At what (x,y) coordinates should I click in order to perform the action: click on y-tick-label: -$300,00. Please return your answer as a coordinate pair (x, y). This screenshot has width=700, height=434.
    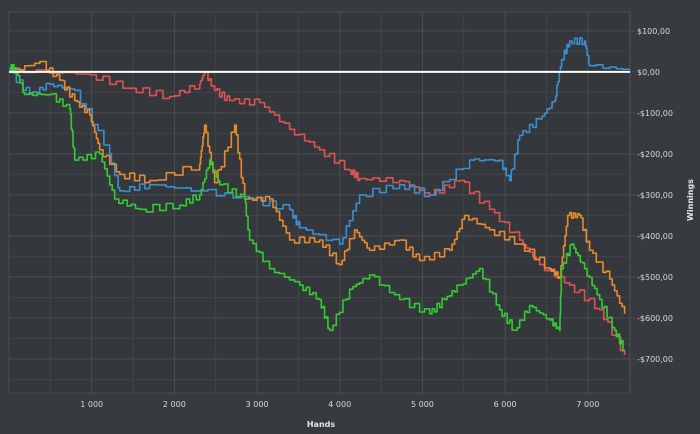
    Looking at the image, I should click on (655, 195).